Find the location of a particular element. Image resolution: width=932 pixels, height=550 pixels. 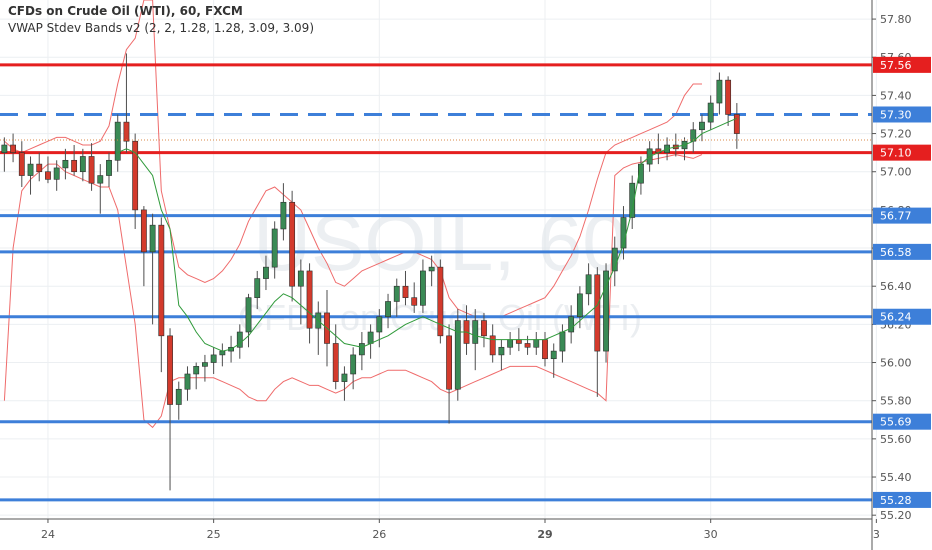

price-tick-label: 57.20 is located at coordinates (896, 134).